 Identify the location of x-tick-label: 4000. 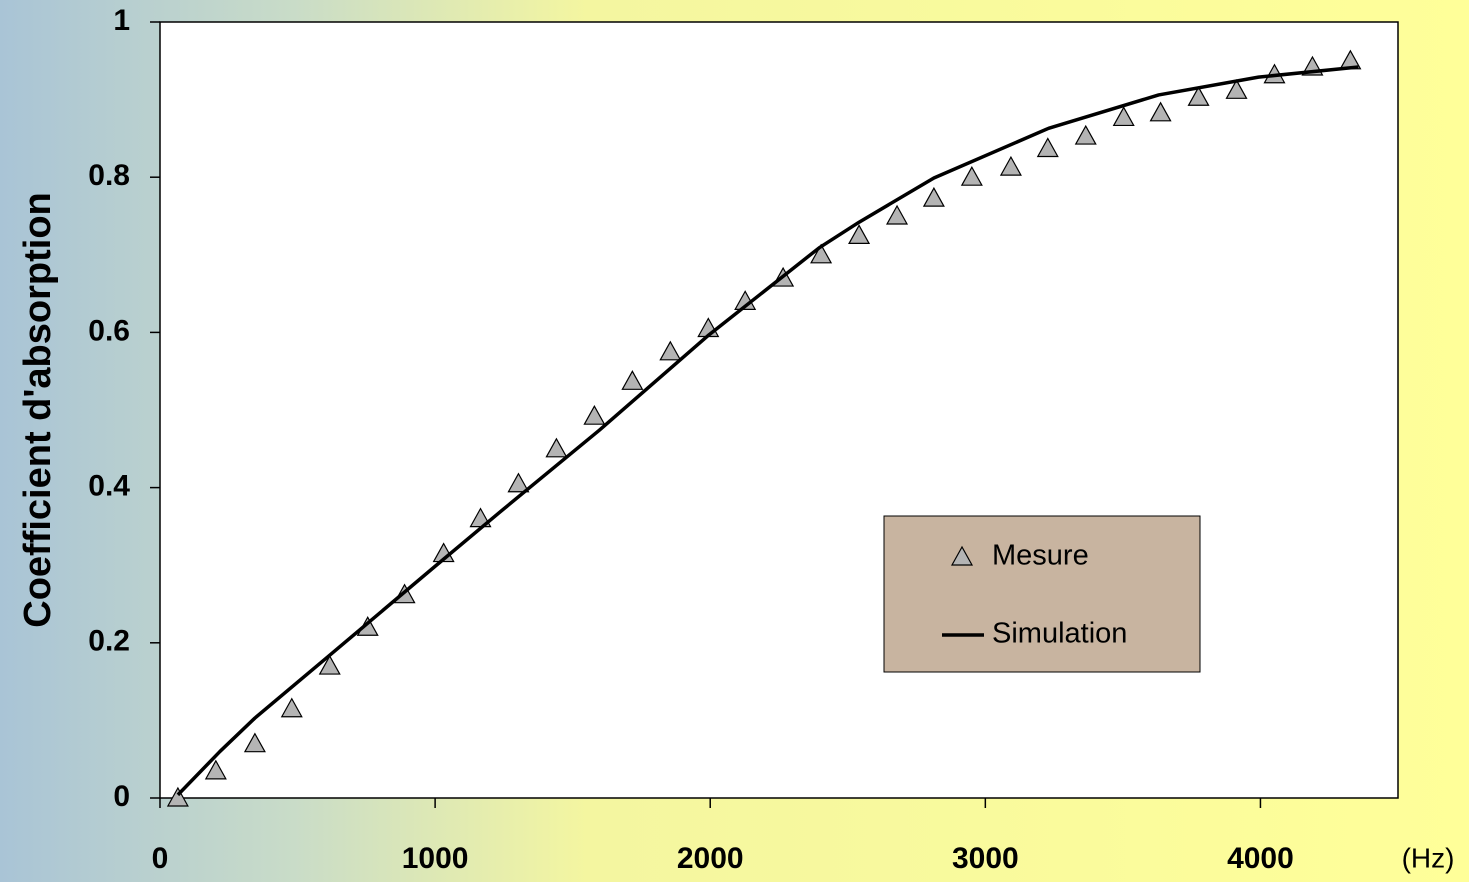
(1260, 858).